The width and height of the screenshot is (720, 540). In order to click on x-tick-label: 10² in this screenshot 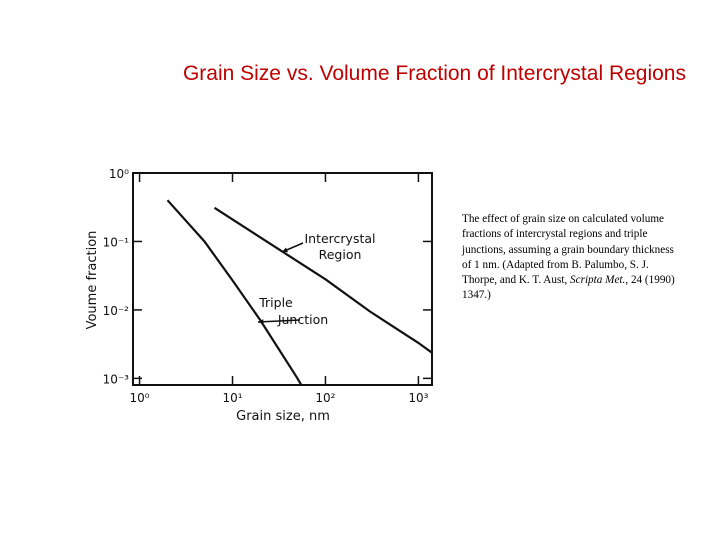, I will do `click(325, 398)`.